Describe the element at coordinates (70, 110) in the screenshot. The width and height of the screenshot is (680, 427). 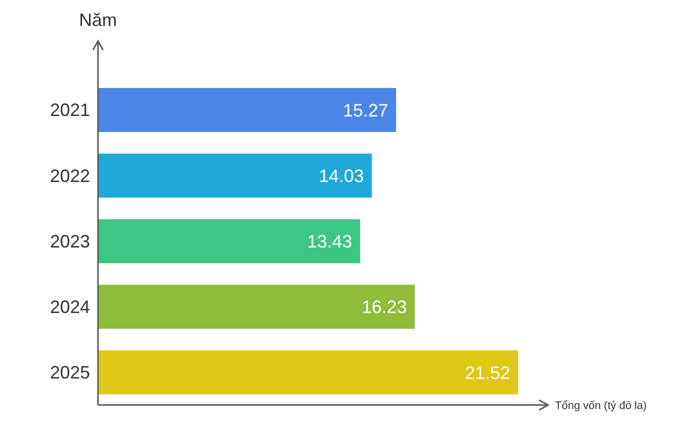
I see `y-tick-label: 2021` at that location.